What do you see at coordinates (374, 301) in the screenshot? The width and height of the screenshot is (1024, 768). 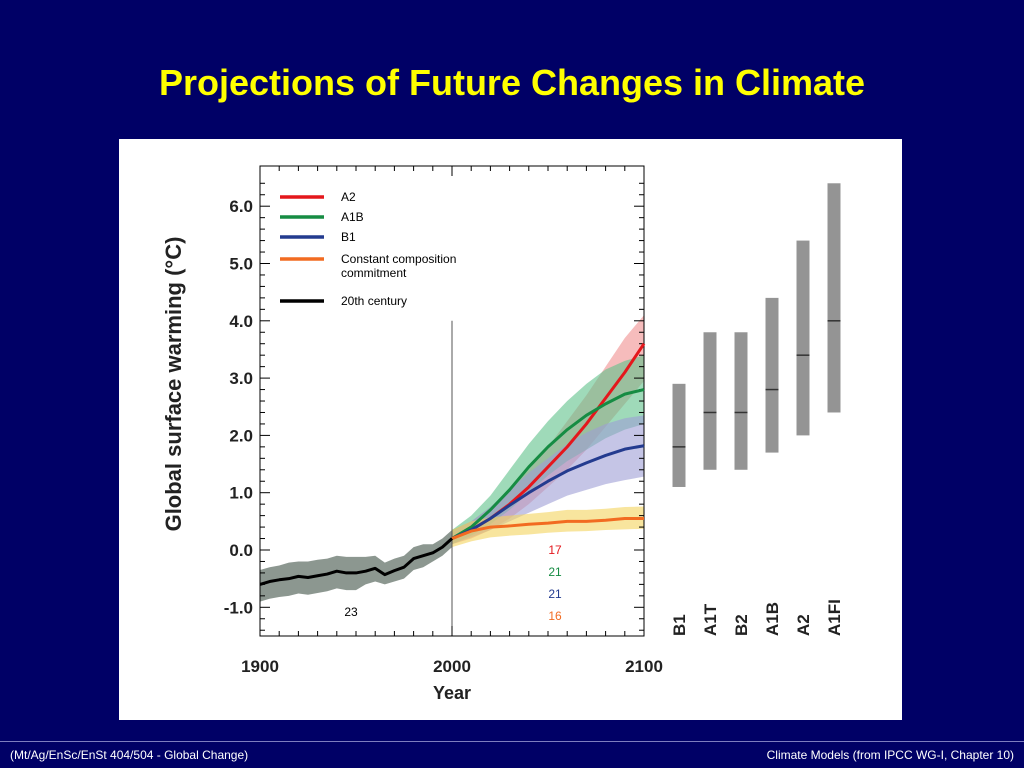 I see `legend-label: 20th century` at bounding box center [374, 301].